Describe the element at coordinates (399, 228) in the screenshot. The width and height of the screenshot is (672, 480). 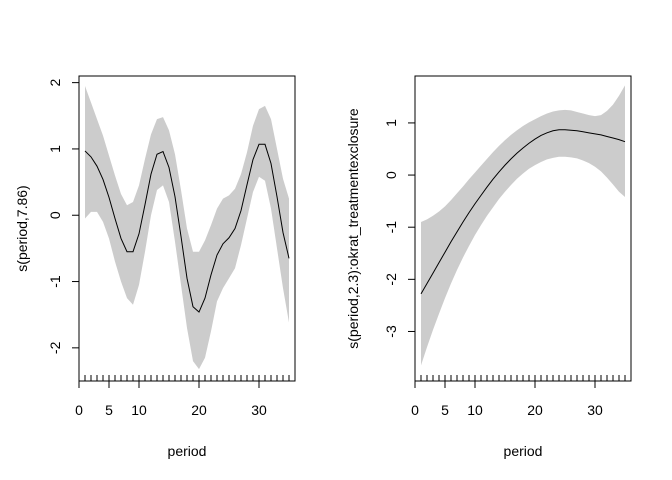
I see `y-axis: -3 -2 -1 0 1` at that location.